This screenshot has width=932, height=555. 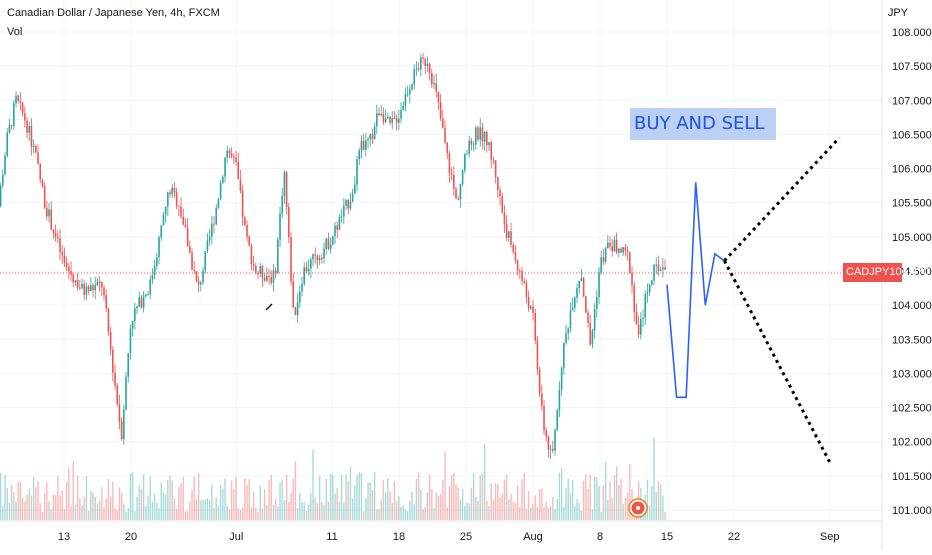 I want to click on buy-and-sell-callout: BUY AND SELL, so click(x=703, y=124).